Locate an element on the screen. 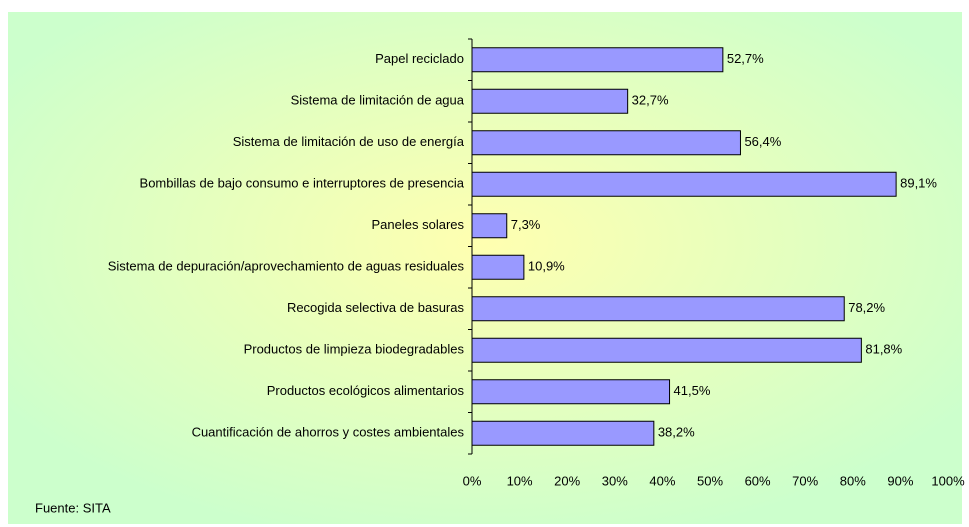  y-tick-label: Recogida selectiva de basuras is located at coordinates (376, 307).